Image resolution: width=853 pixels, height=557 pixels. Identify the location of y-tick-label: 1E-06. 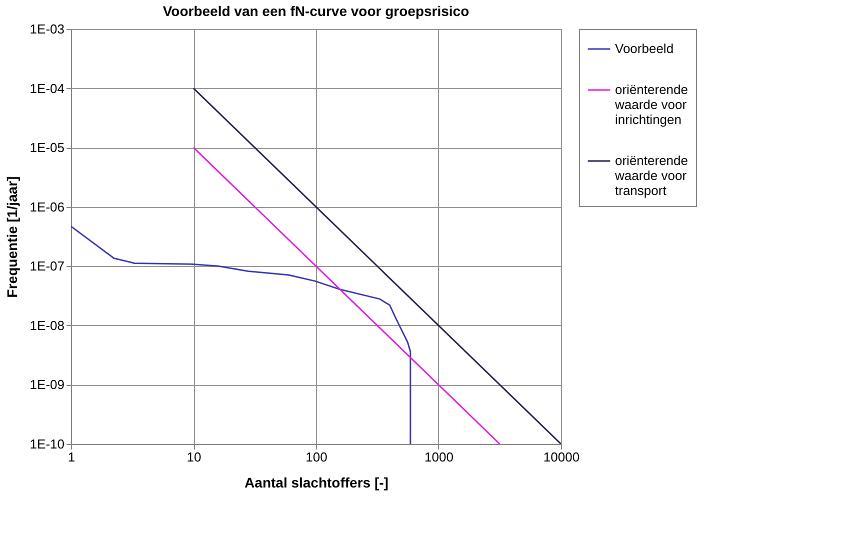
(47, 206).